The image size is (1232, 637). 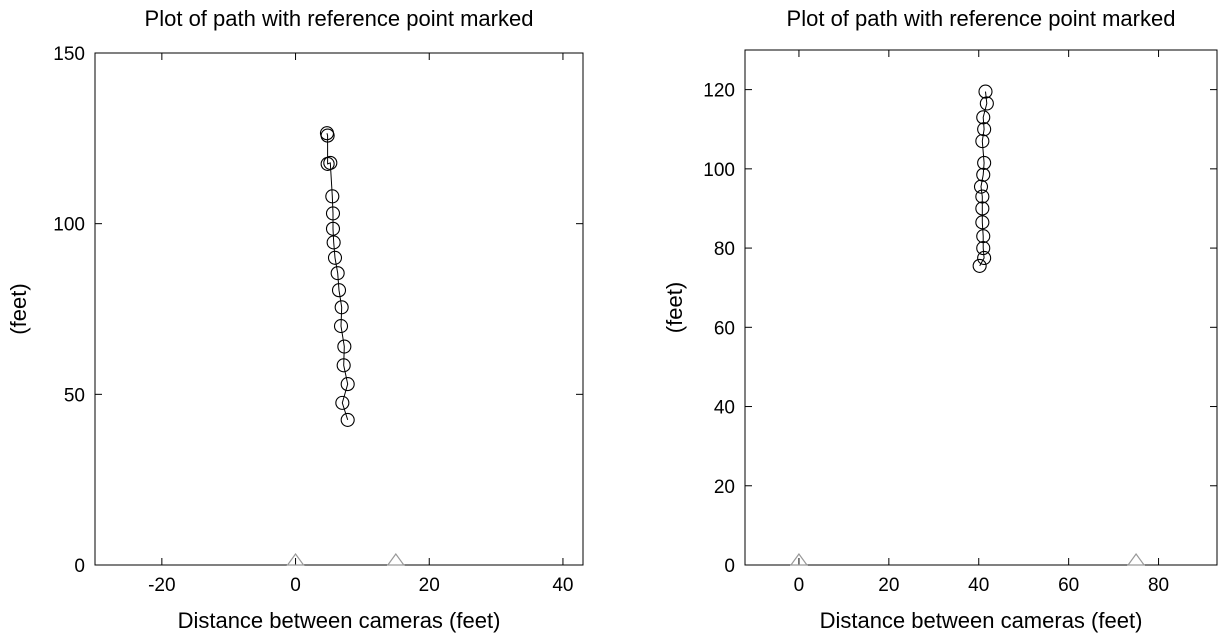 What do you see at coordinates (724, 487) in the screenshot?
I see `y-tick-label: 20` at bounding box center [724, 487].